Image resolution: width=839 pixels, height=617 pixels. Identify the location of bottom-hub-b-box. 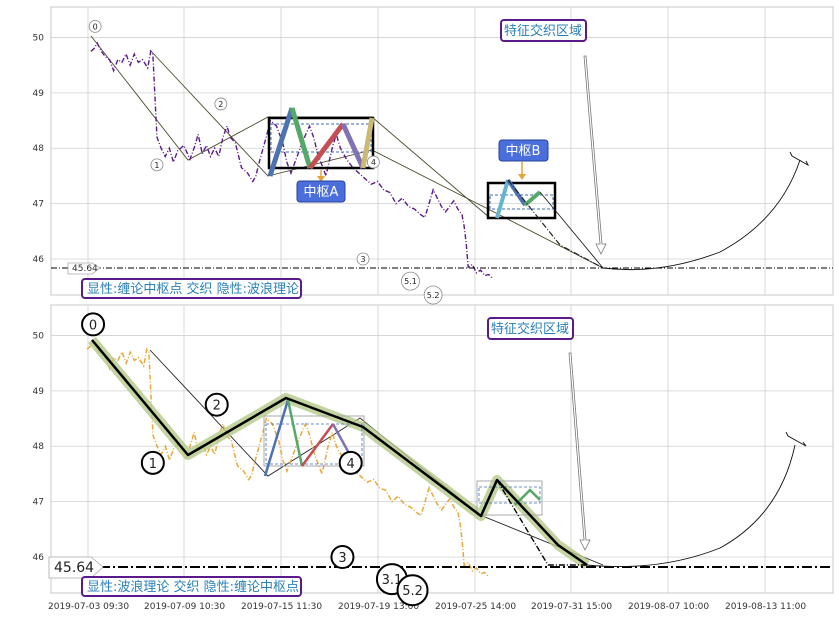
(509, 498).